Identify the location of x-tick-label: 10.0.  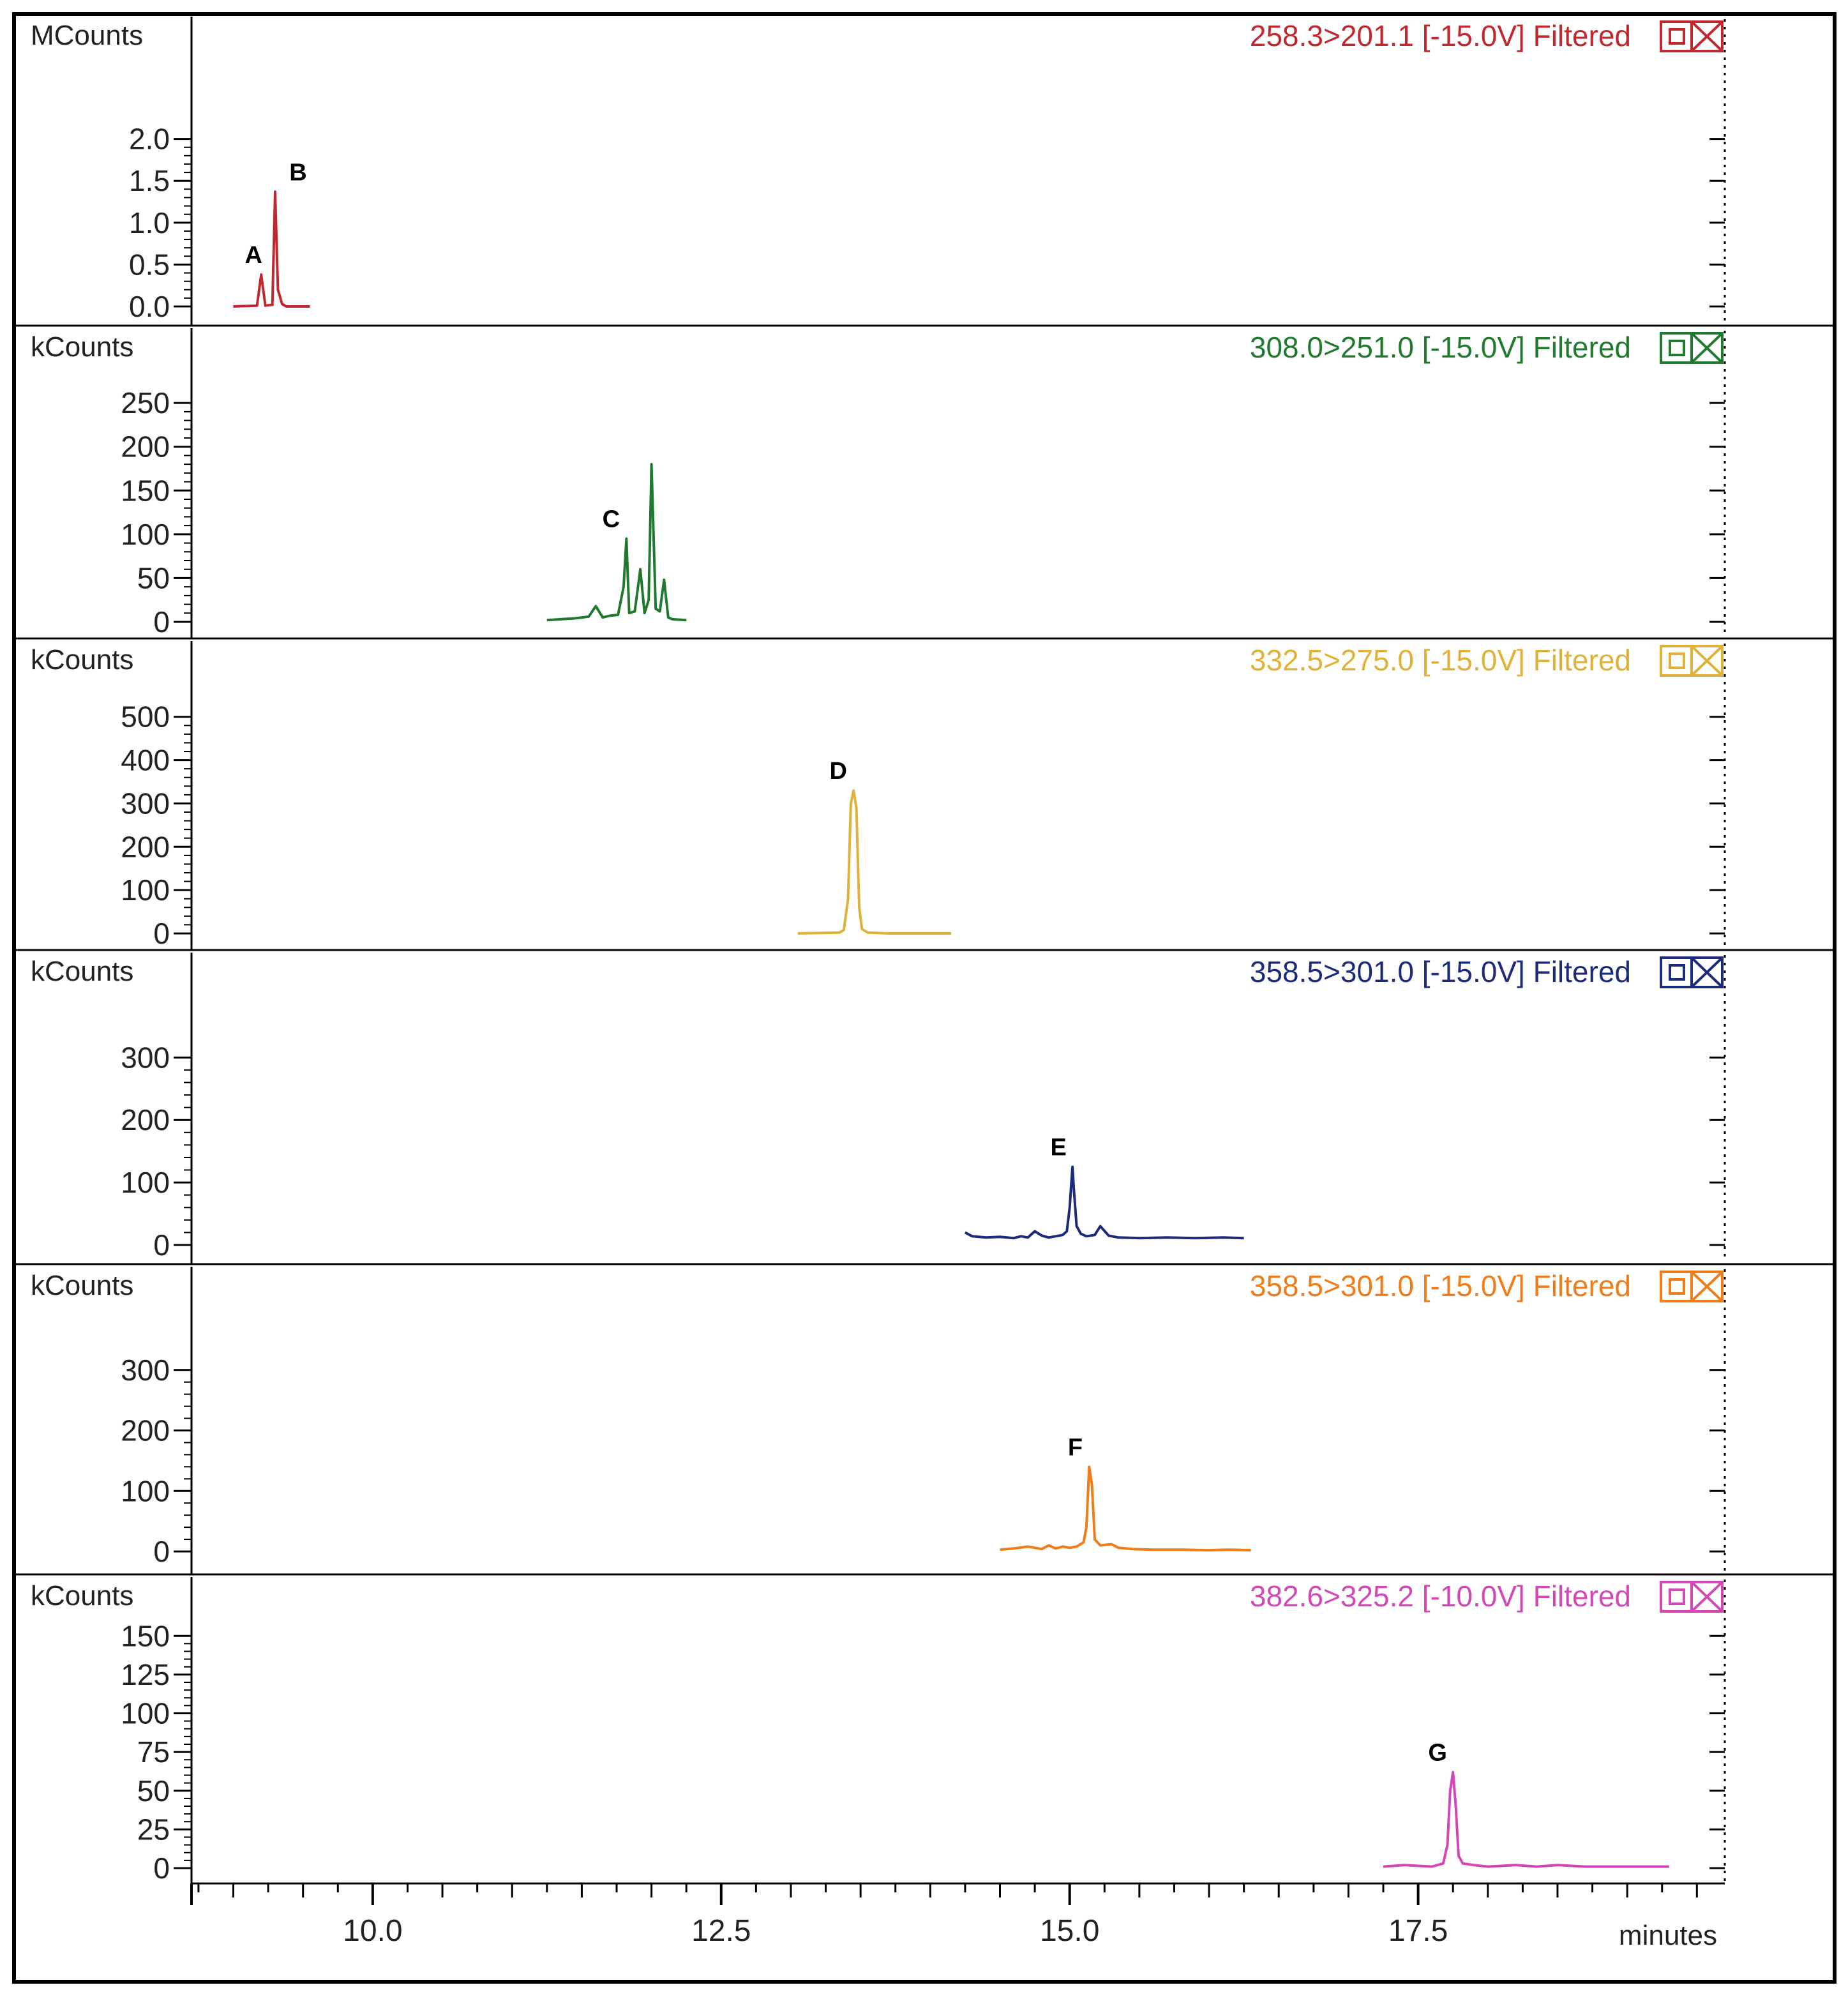
(372, 1931).